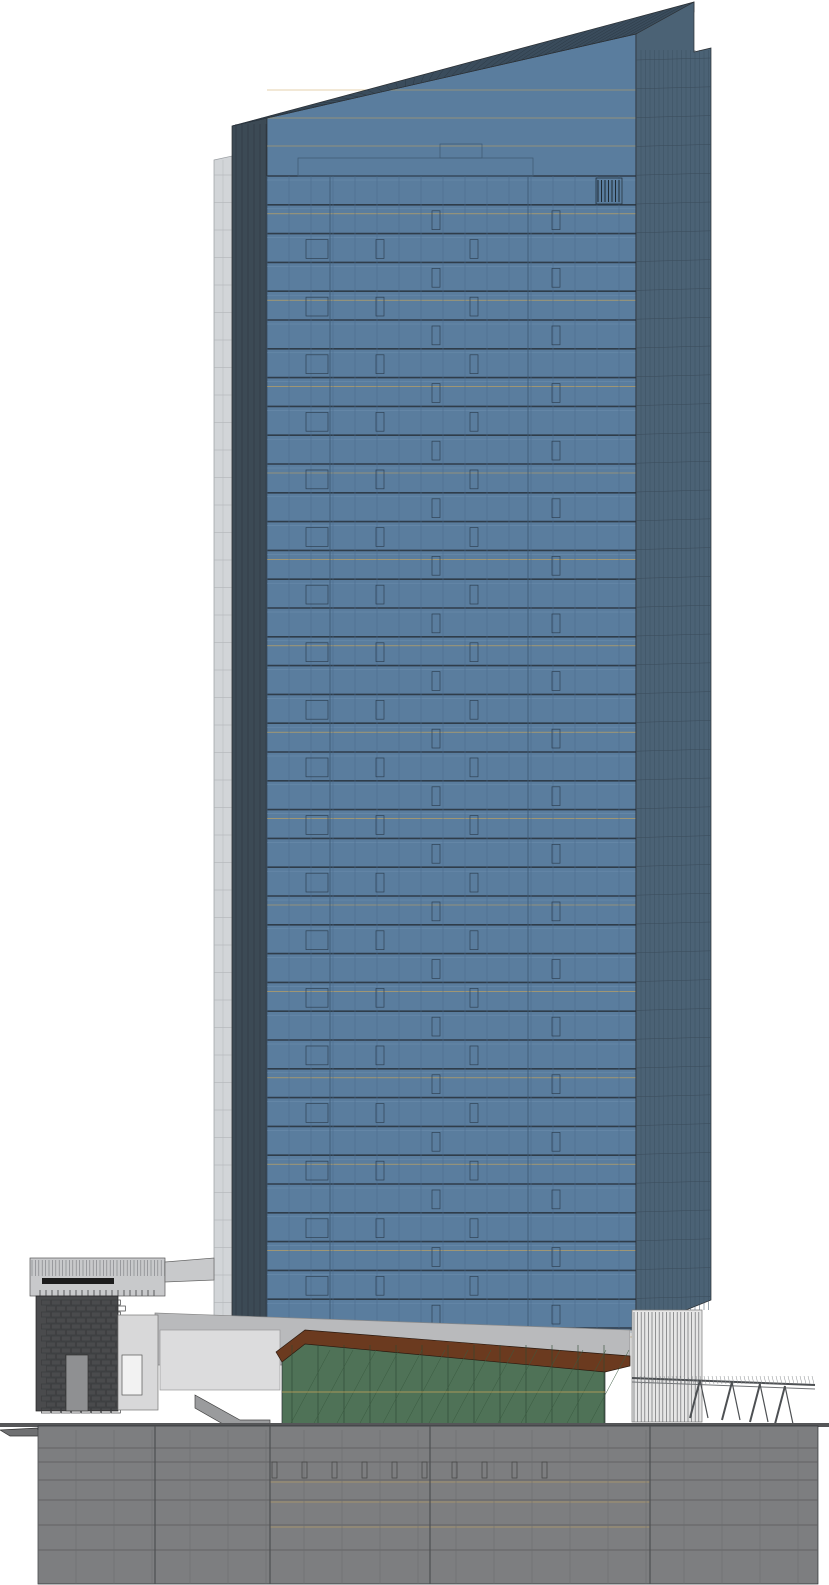  I want to click on louvre-frame, so click(609, 191).